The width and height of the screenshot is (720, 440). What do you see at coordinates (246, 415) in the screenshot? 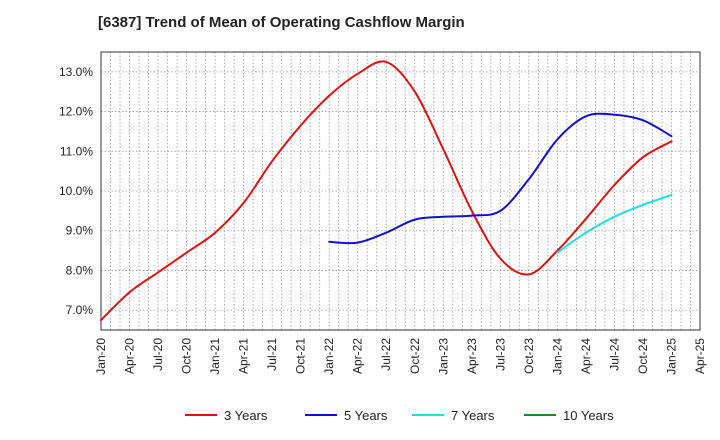
I see `legend-label-3-years: 3 Years` at bounding box center [246, 415].